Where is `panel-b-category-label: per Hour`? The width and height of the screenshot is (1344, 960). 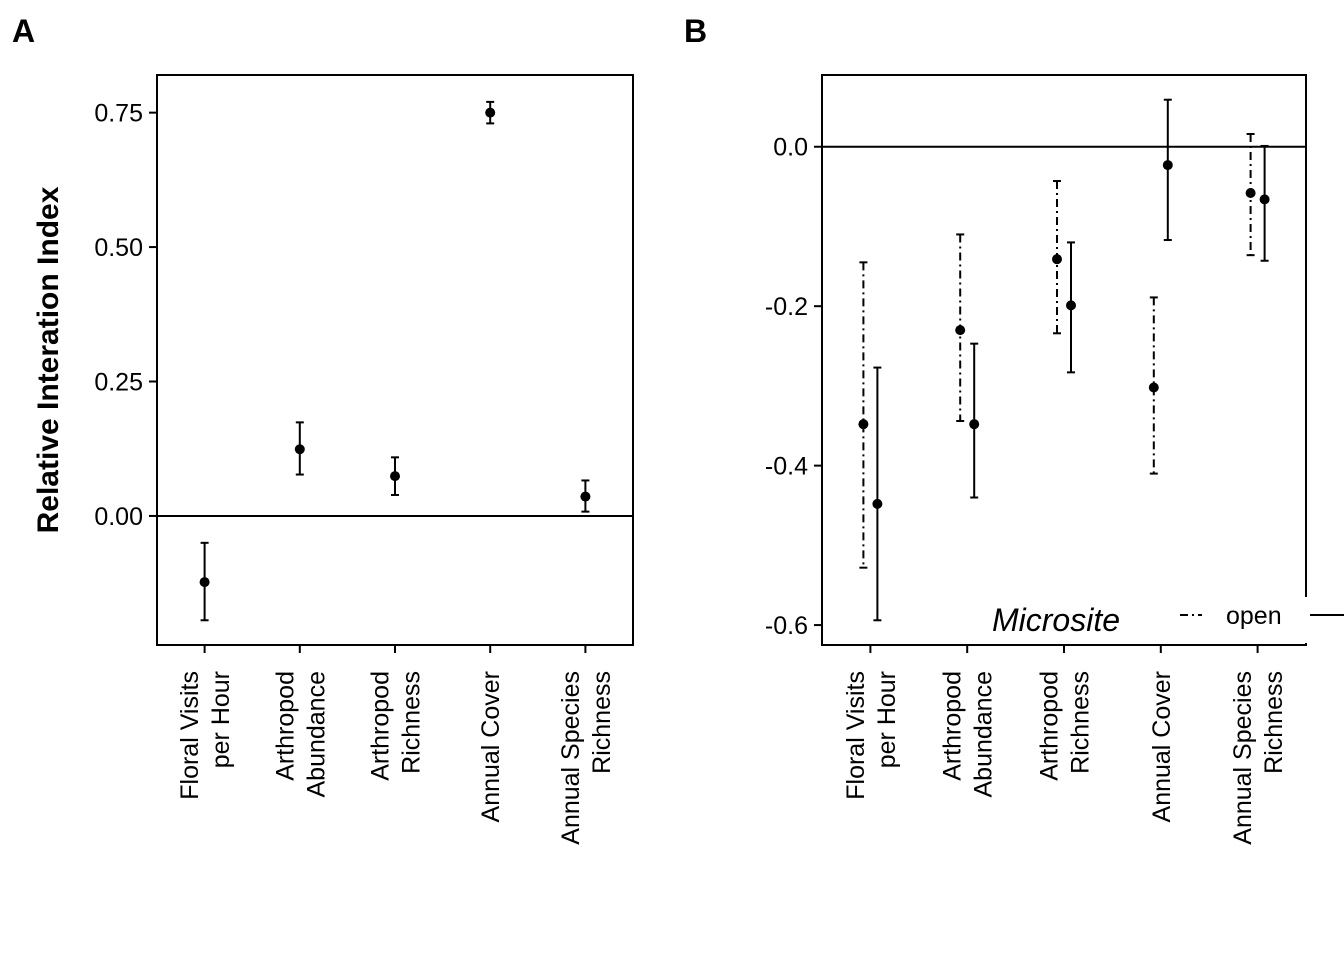
panel-b-category-label: per Hour is located at coordinates (887, 719).